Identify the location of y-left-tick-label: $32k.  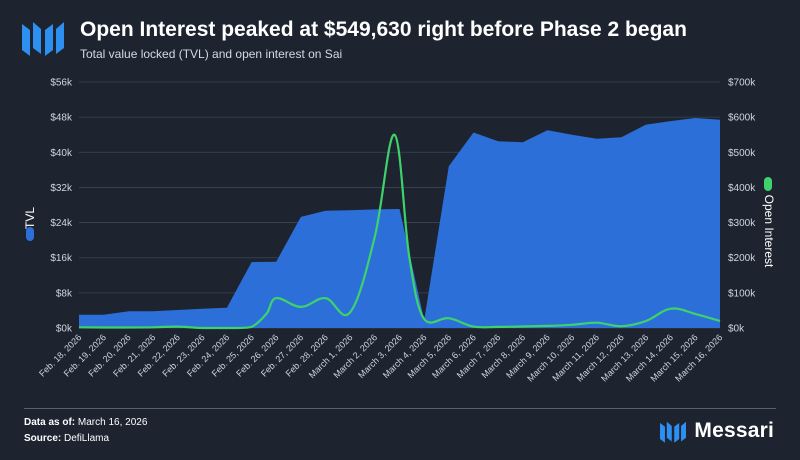
(61, 188).